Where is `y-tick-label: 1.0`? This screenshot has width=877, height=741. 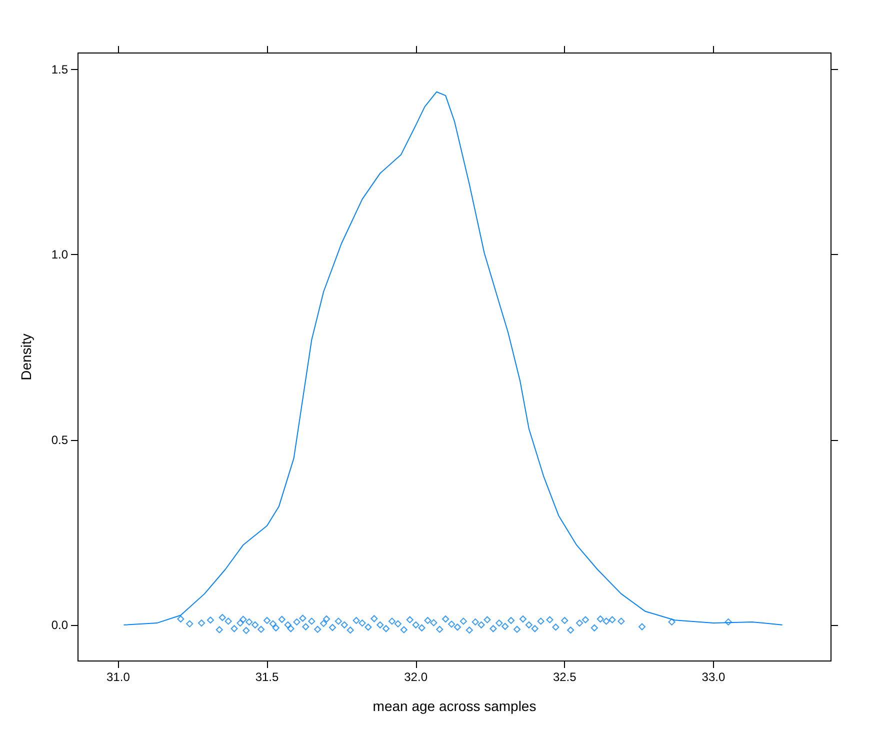
y-tick-label: 1.0 is located at coordinates (59, 255).